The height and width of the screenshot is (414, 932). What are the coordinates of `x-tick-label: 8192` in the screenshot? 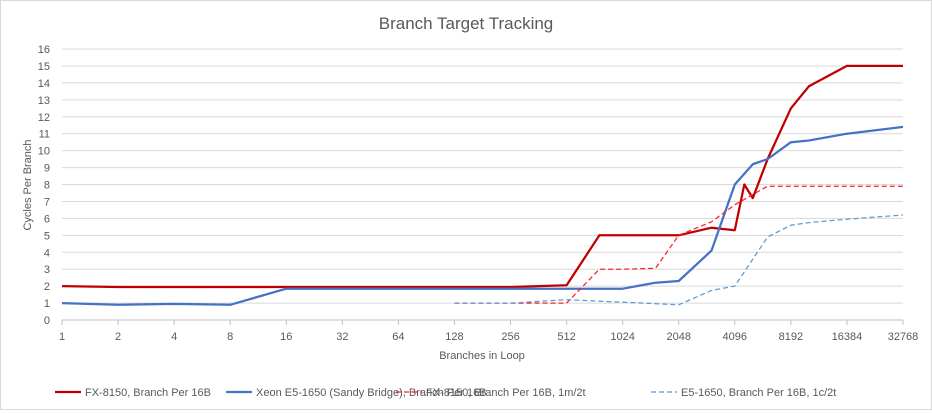 It's located at (791, 337).